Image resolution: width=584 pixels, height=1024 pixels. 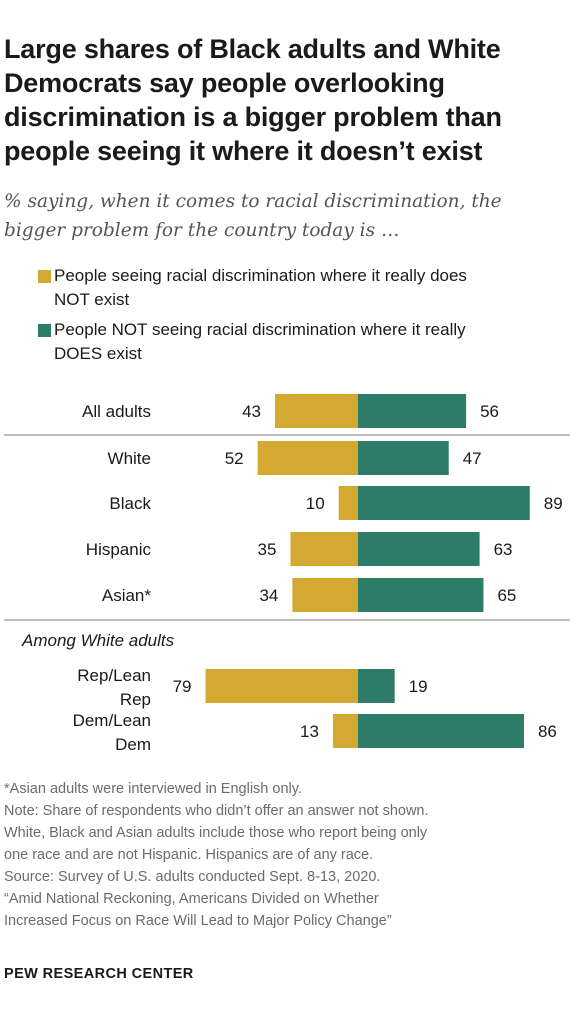 I want to click on value-label-seeing: 79, so click(x=182, y=686).